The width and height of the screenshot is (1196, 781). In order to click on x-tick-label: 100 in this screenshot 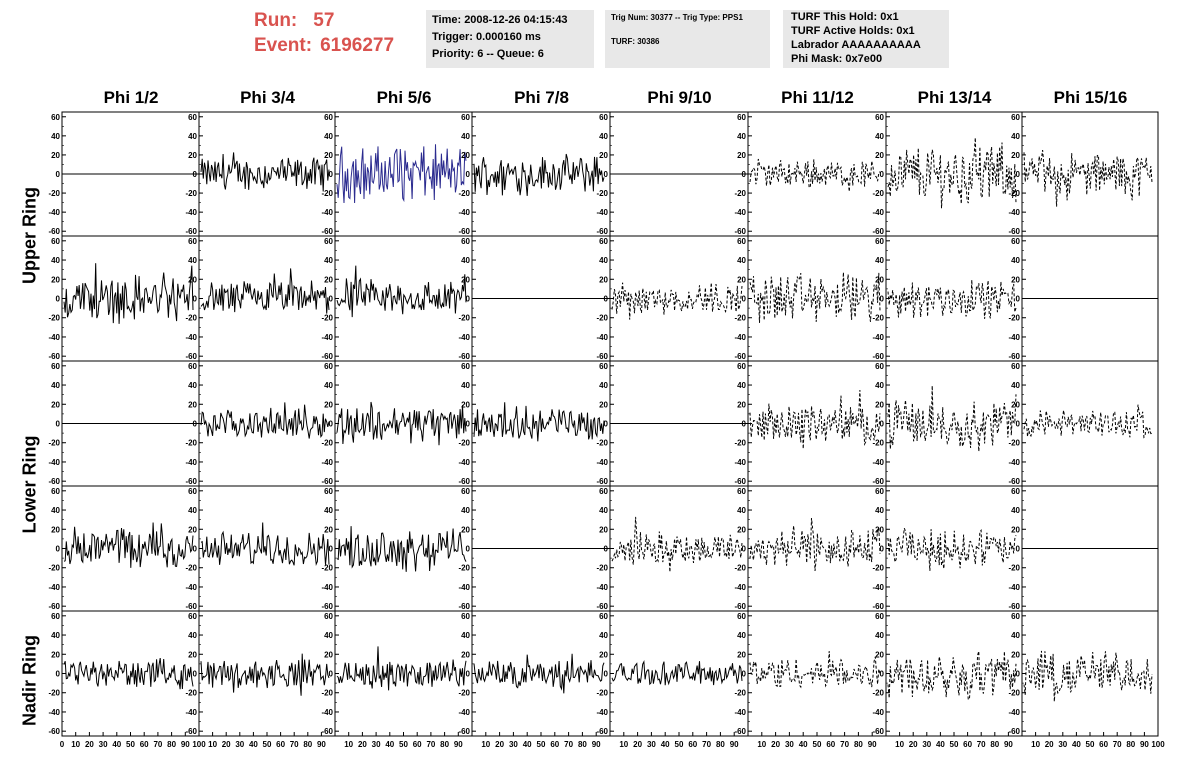, I will do `click(199, 744)`.